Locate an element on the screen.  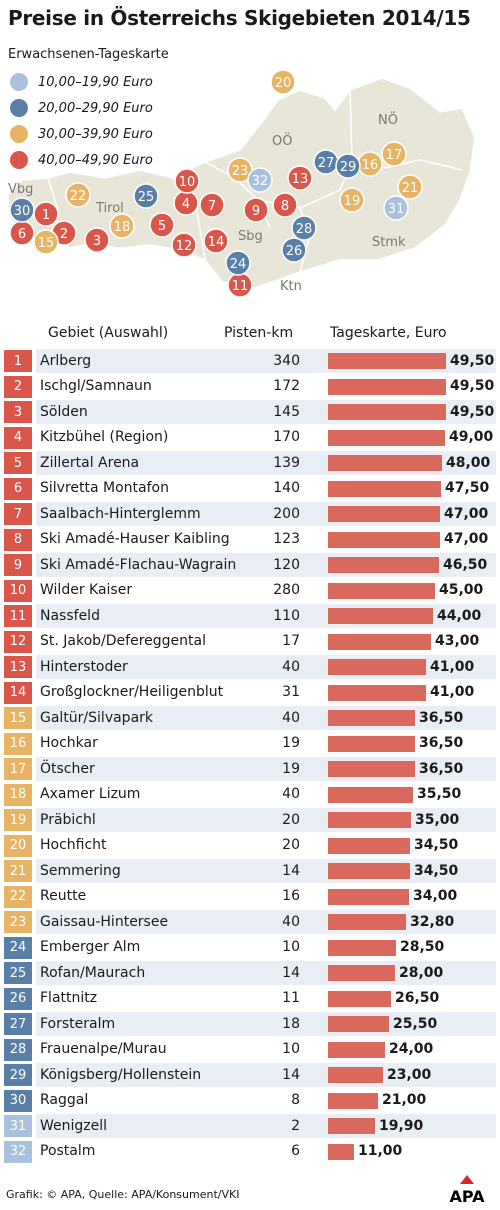
table-row: 21 Semmering 14 34,50 is located at coordinates (250, 871).